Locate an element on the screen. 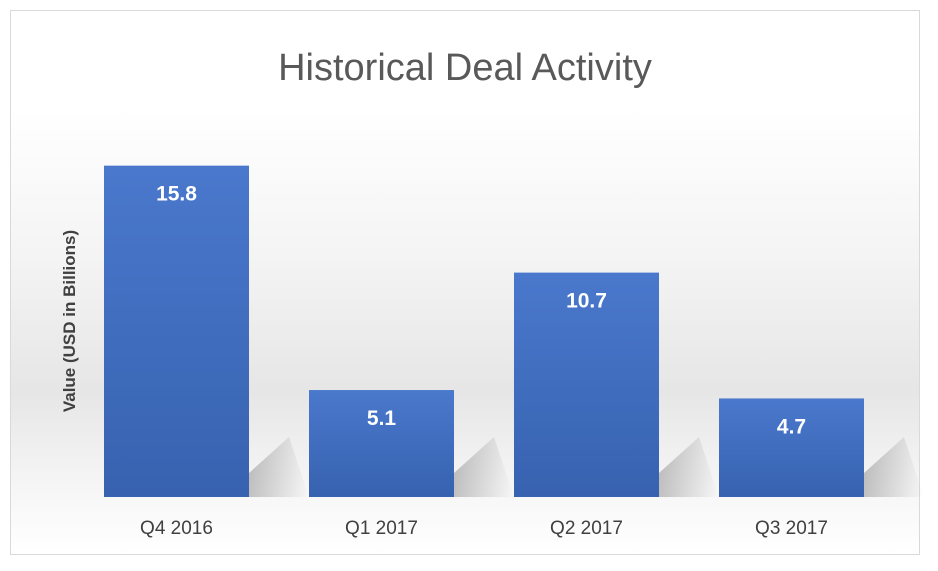 Image resolution: width=938 pixels, height=571 pixels. data-label: 4.7 is located at coordinates (791, 426).